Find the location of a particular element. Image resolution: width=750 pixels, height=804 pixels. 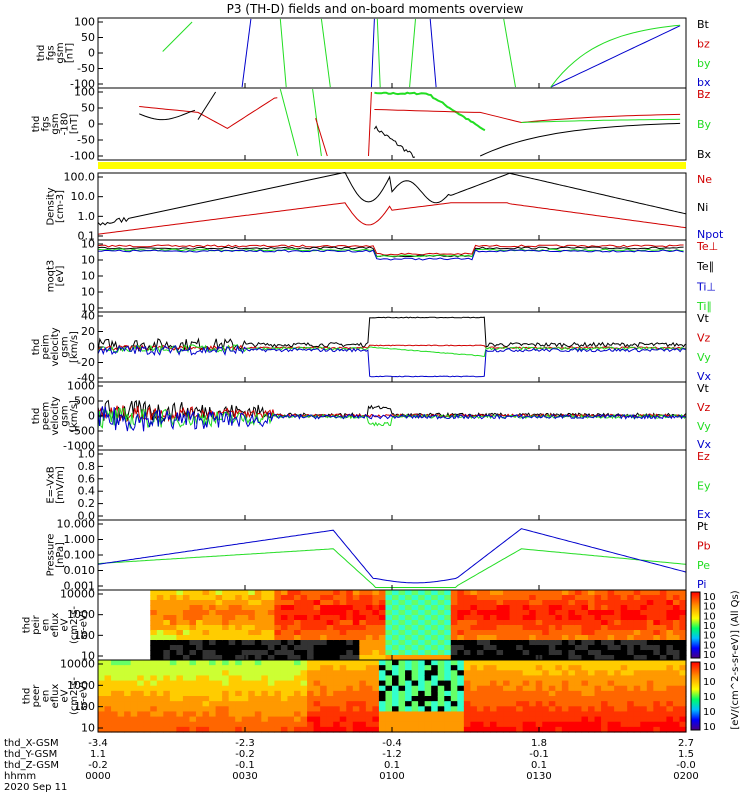

legend-entry: Vt is located at coordinates (703, 388).